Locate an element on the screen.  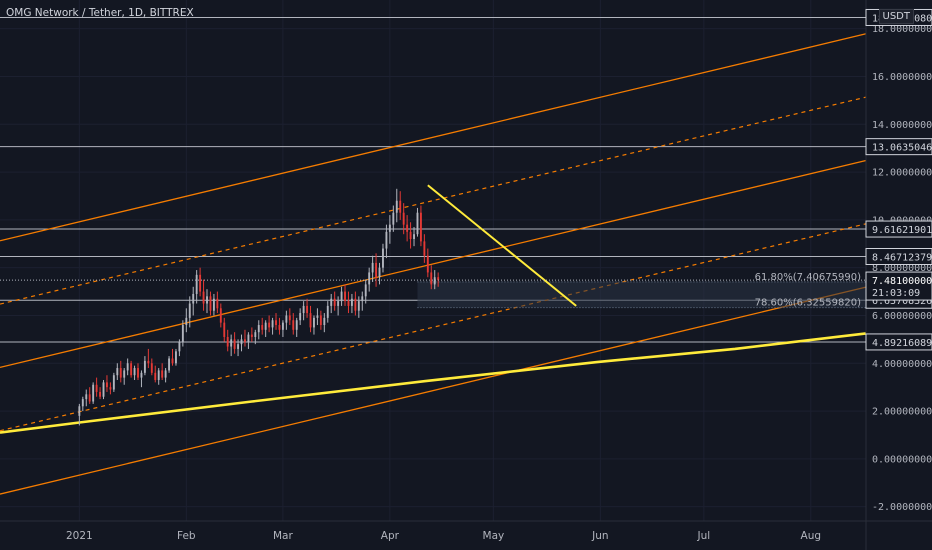
y-tick-label: 2.00000000 is located at coordinates (902, 412).